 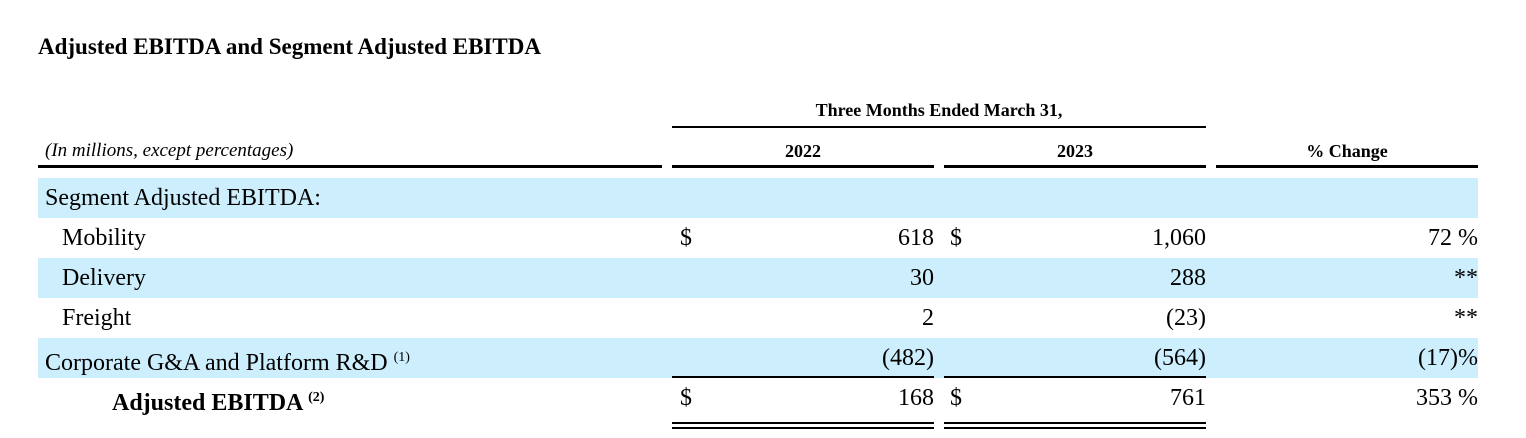 What do you see at coordinates (758, 198) in the screenshot?
I see `table-row: Segment Adjusted EBITDA:` at bounding box center [758, 198].